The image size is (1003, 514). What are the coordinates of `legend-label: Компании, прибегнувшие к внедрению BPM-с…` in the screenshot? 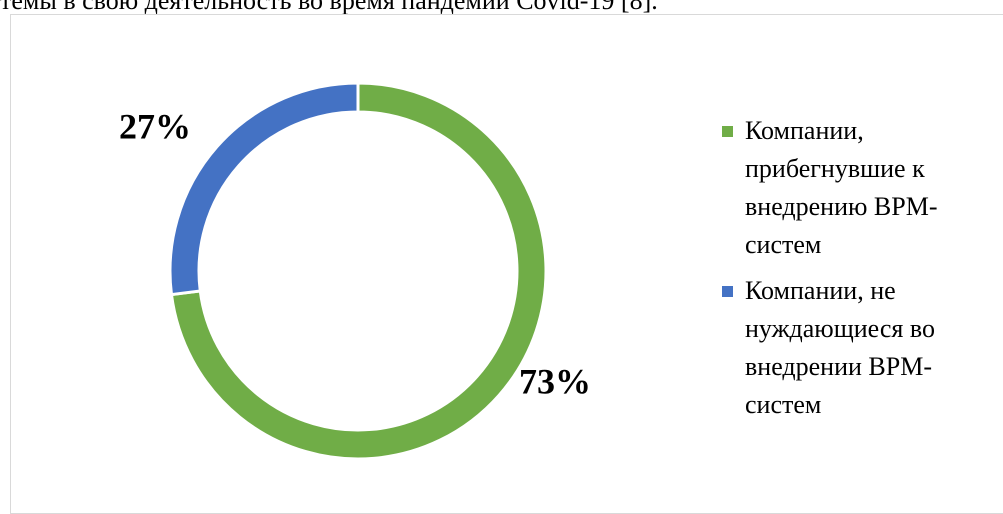 It's located at (841, 187).